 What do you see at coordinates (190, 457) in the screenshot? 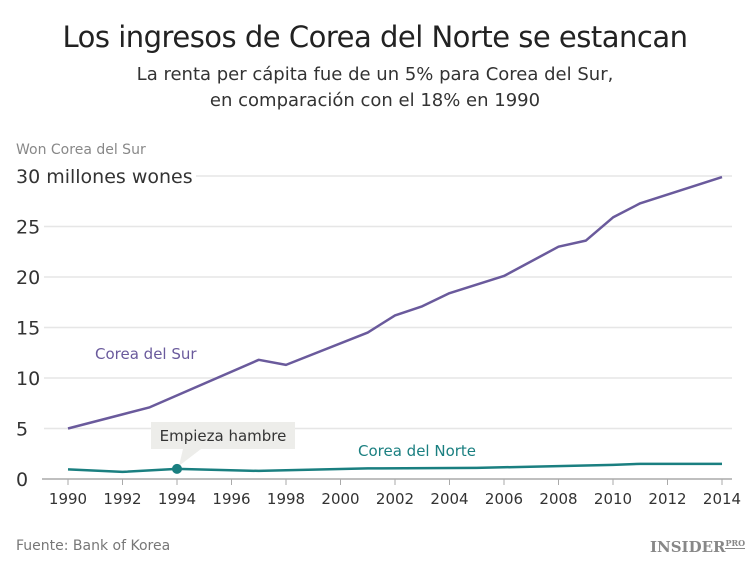
I see `annotation-pointer` at bounding box center [190, 457].